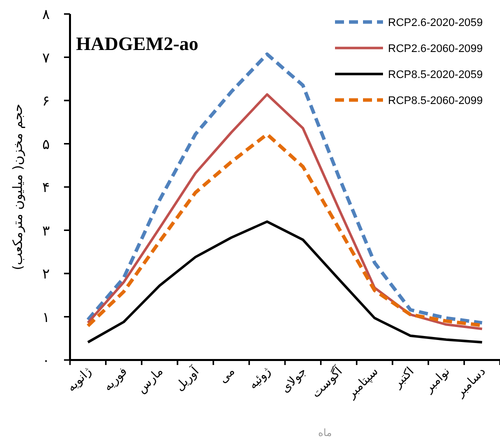 The image size is (500, 439). Describe the element at coordinates (227, 375) in the screenshot. I see `x-tick-label: می` at that location.